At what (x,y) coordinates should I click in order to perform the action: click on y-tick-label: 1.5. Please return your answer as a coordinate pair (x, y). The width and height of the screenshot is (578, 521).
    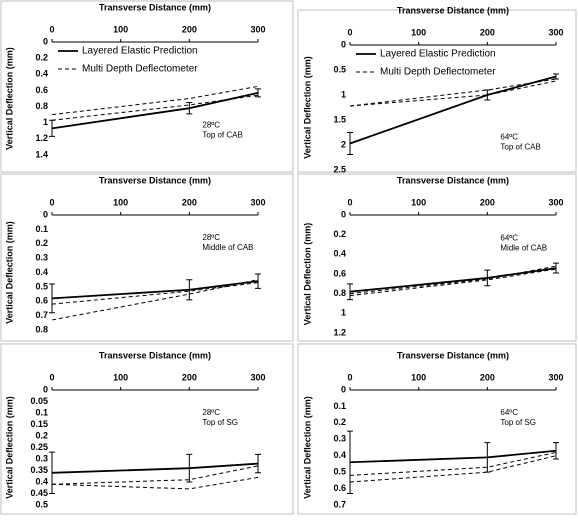
    Looking at the image, I should click on (339, 119).